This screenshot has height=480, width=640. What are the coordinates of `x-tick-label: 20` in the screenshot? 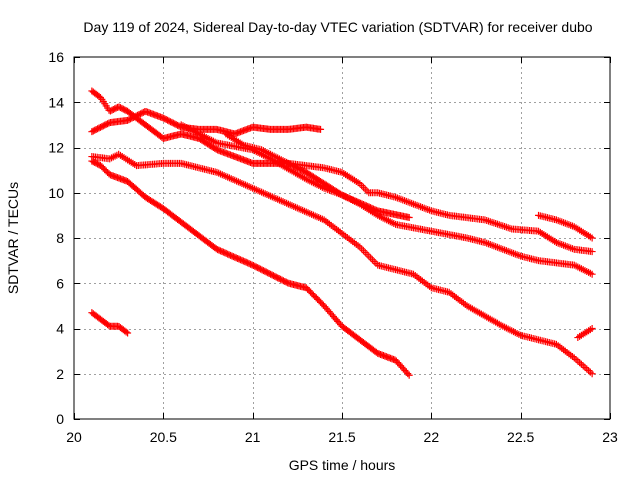 It's located at (74, 437).